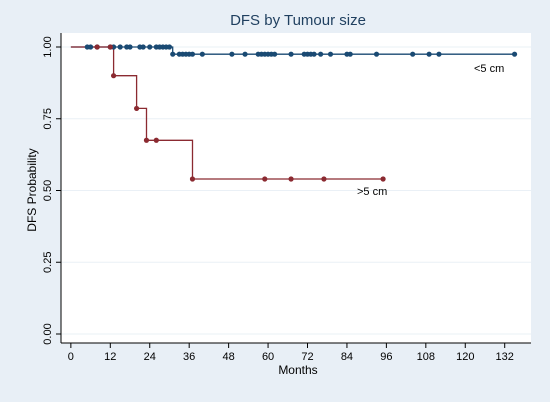 This screenshot has width=550, height=402. Describe the element at coordinates (465, 357) in the screenshot. I see `x-tick-label: 120` at that location.